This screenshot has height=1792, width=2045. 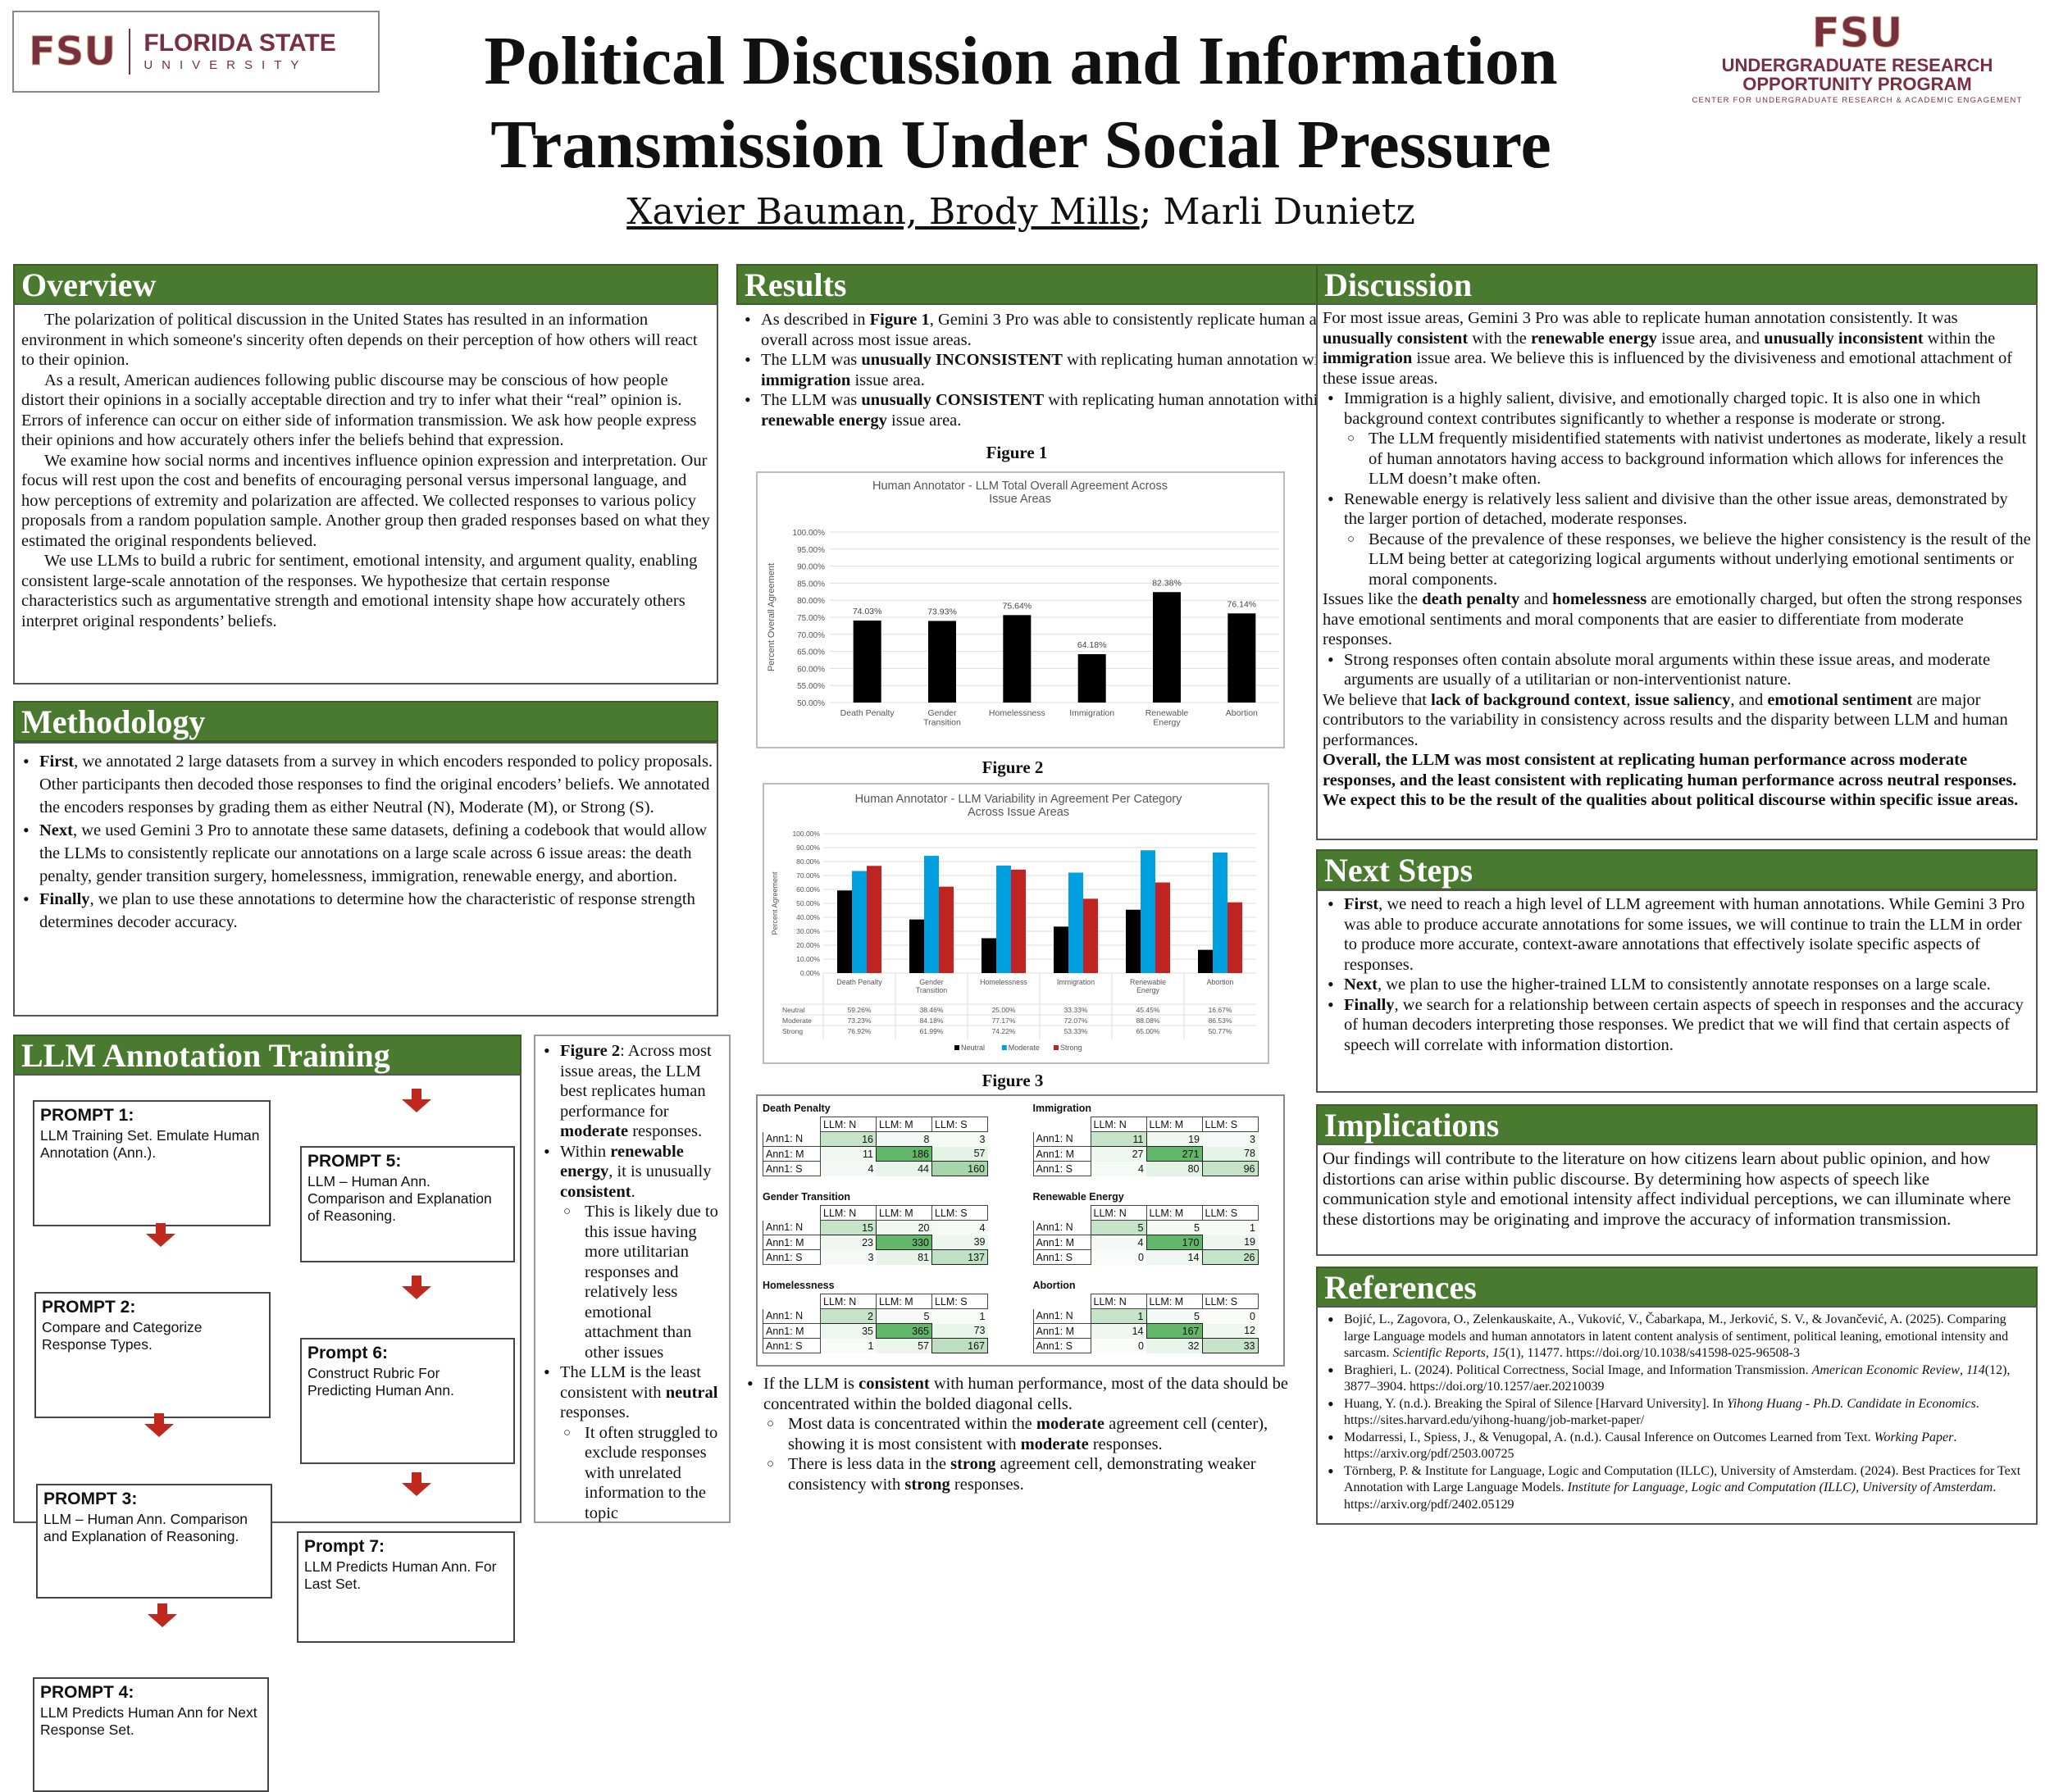 What do you see at coordinates (904, 1331) in the screenshot?
I see `table-cell: 365` at bounding box center [904, 1331].